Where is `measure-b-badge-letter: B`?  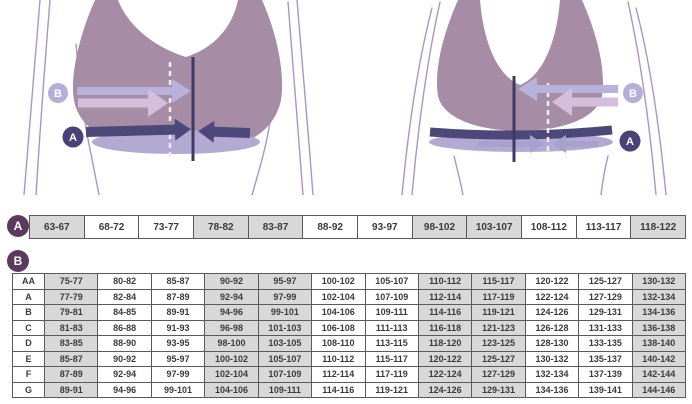 measure-b-badge-letter: B is located at coordinates (18, 261).